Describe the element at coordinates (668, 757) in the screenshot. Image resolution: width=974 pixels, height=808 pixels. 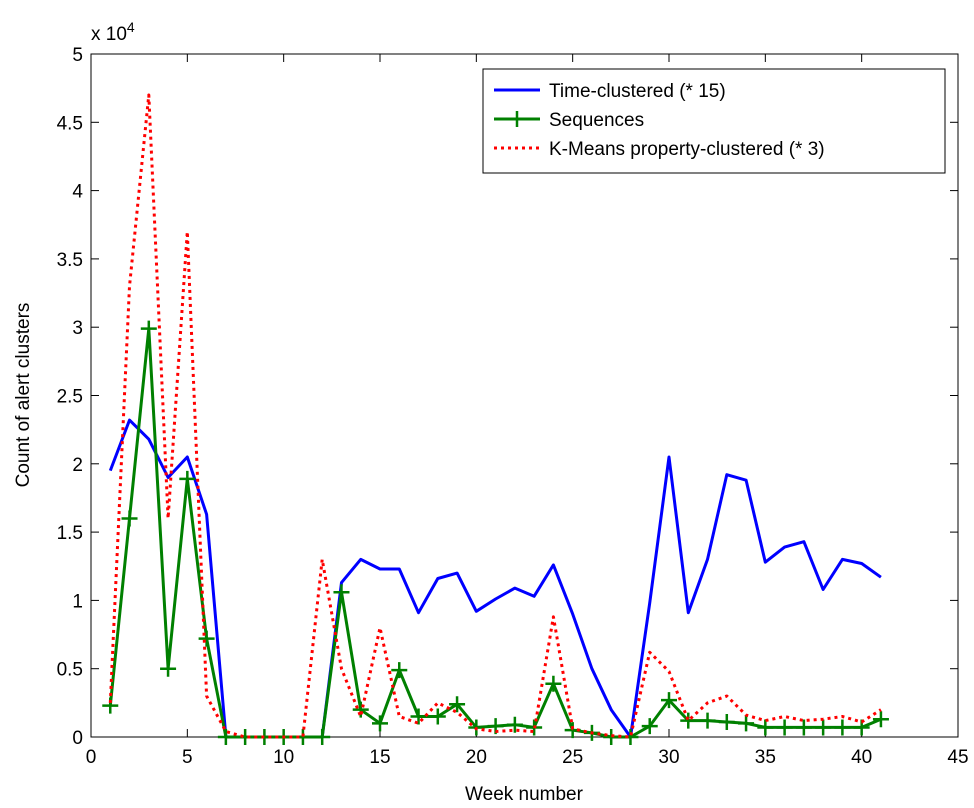
I see `x-tick-label: 30` at that location.